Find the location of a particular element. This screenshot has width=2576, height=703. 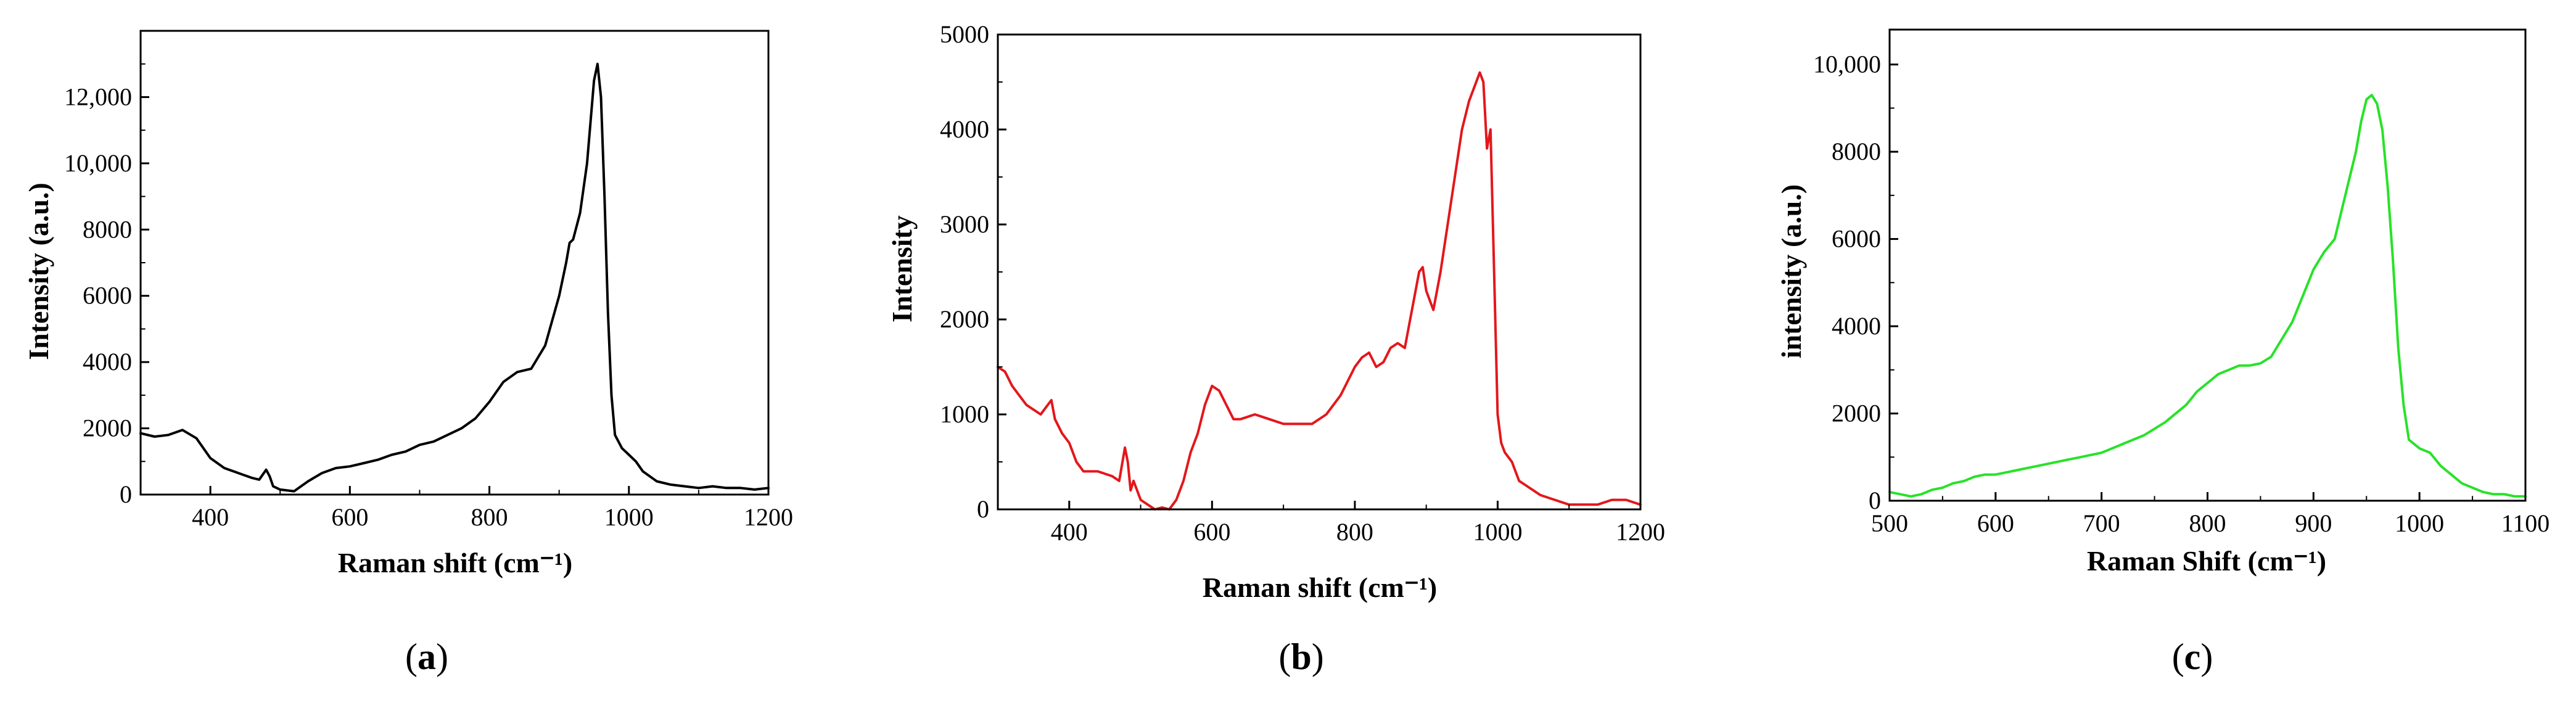

panel-label-b: (b) is located at coordinates (1300, 656).